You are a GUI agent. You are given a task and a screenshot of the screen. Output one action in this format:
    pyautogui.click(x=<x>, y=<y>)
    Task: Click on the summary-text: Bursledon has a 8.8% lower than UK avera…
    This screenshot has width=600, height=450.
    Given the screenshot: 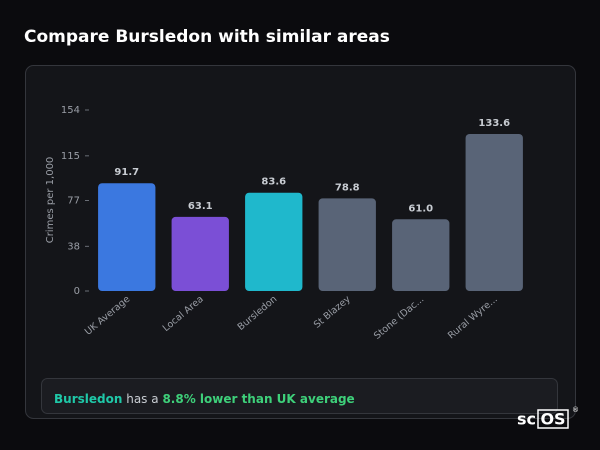 What is the action you would take?
    pyautogui.click(x=204, y=399)
    